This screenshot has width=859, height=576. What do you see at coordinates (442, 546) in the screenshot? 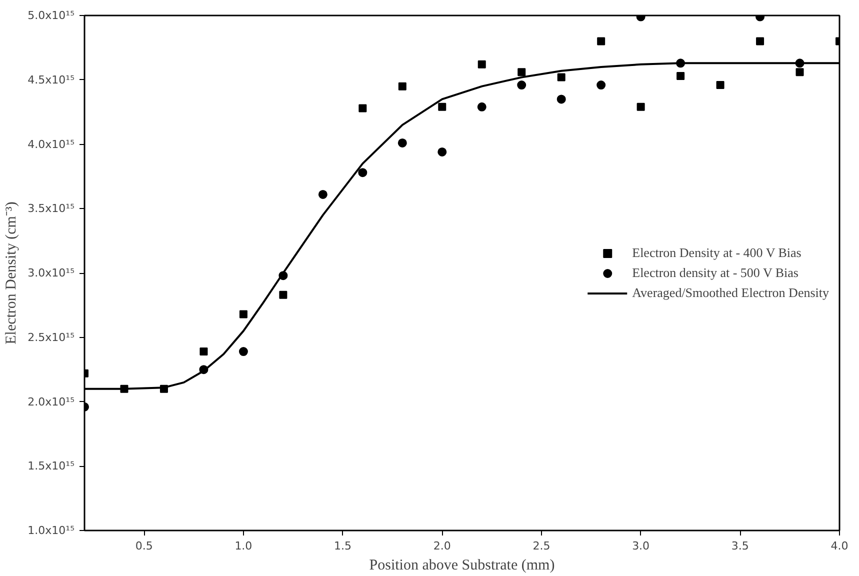
I see `x-tick-label: 2.0` at bounding box center [442, 546].